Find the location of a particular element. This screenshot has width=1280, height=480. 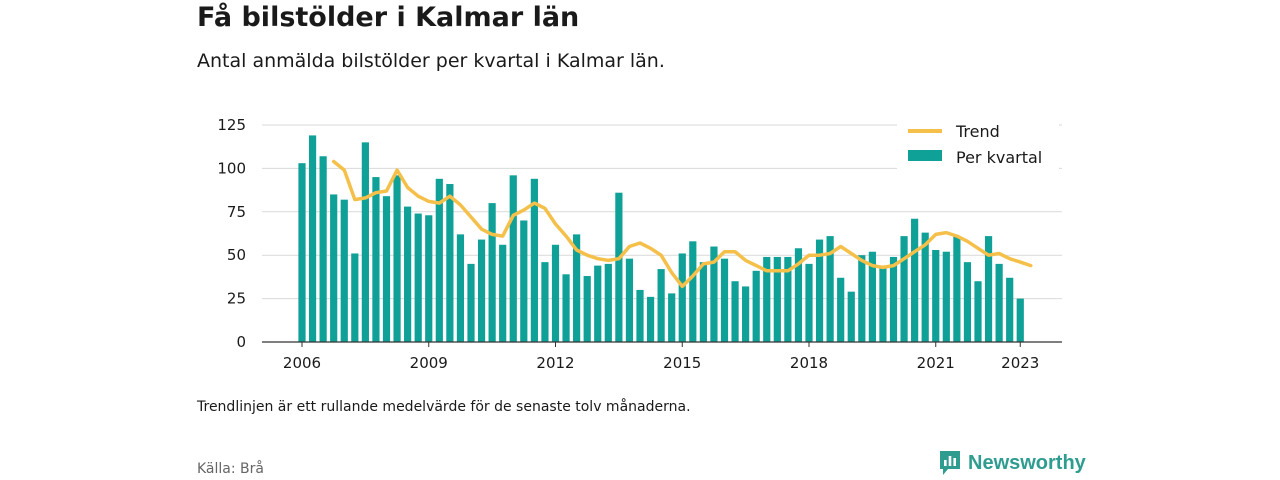

trend-line is located at coordinates (682, 224).